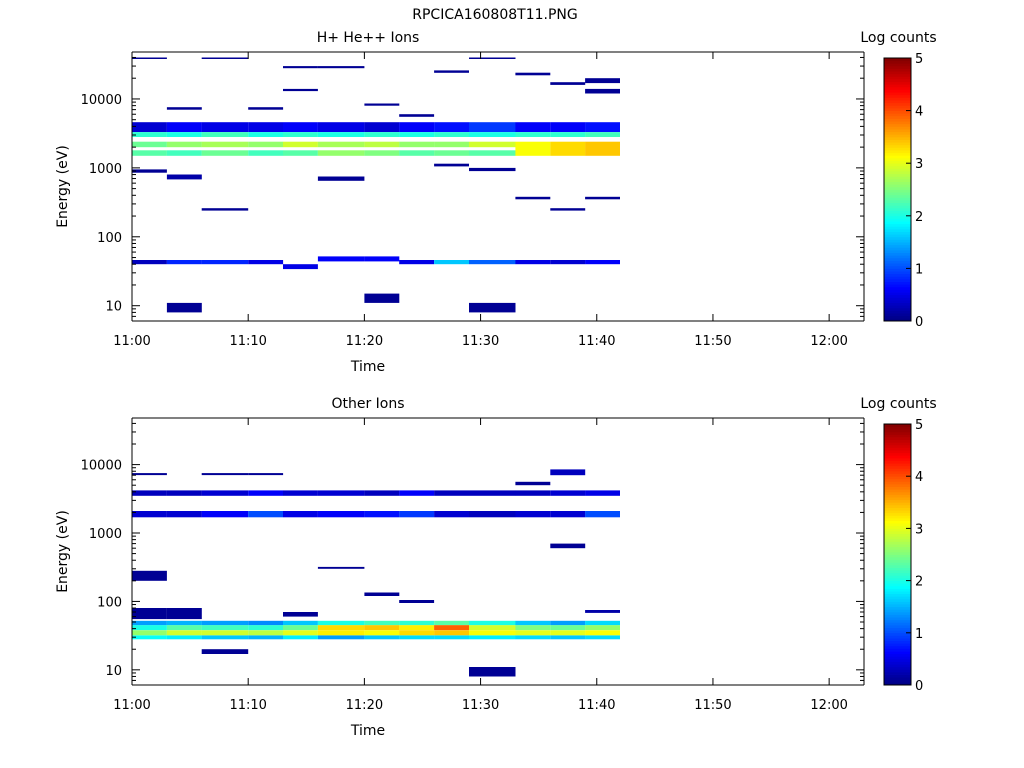 Image resolution: width=1024 pixels, height=768 pixels. I want to click on panel2-x-tick-label-2: 11:20, so click(364, 705).